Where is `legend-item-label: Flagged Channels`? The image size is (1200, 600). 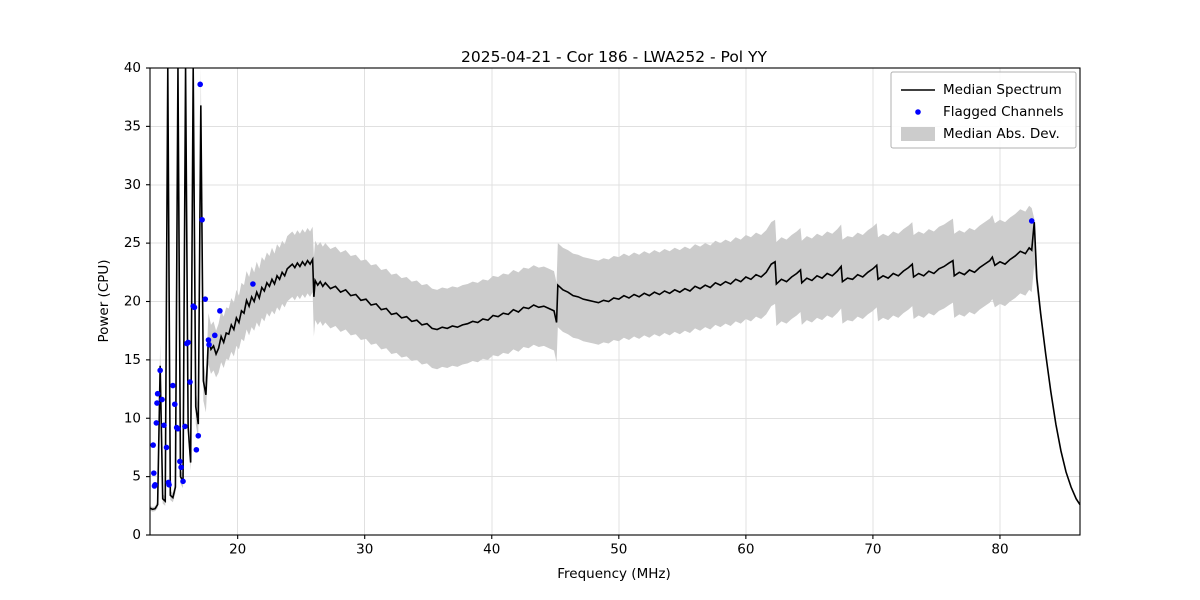
legend-item-label: Flagged Channels is located at coordinates (1003, 112).